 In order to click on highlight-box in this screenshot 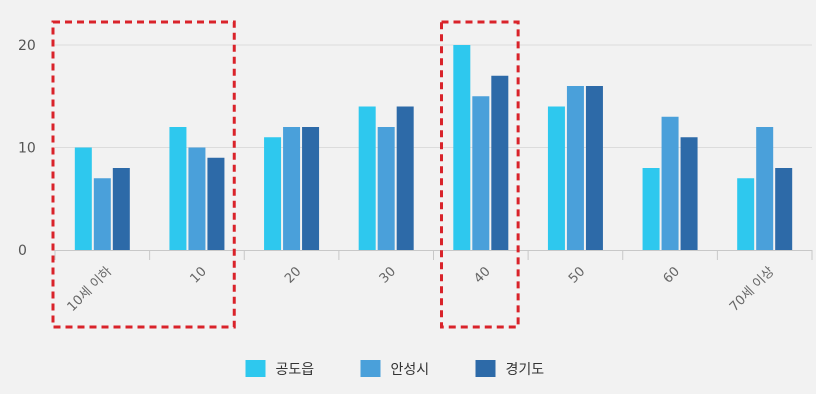, I will do `click(480, 174)`.